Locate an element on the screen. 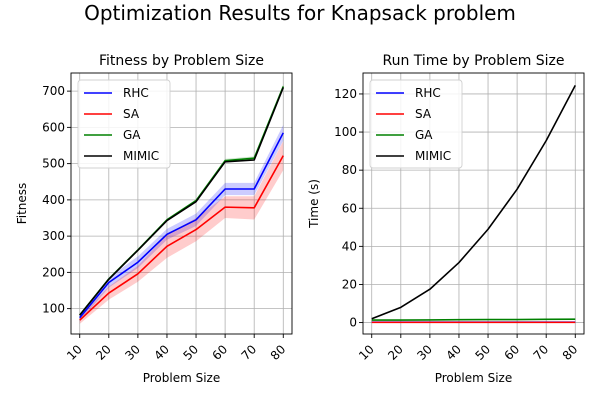 This screenshot has width=600, height=404. y-tick-label: 300 is located at coordinates (53, 236).